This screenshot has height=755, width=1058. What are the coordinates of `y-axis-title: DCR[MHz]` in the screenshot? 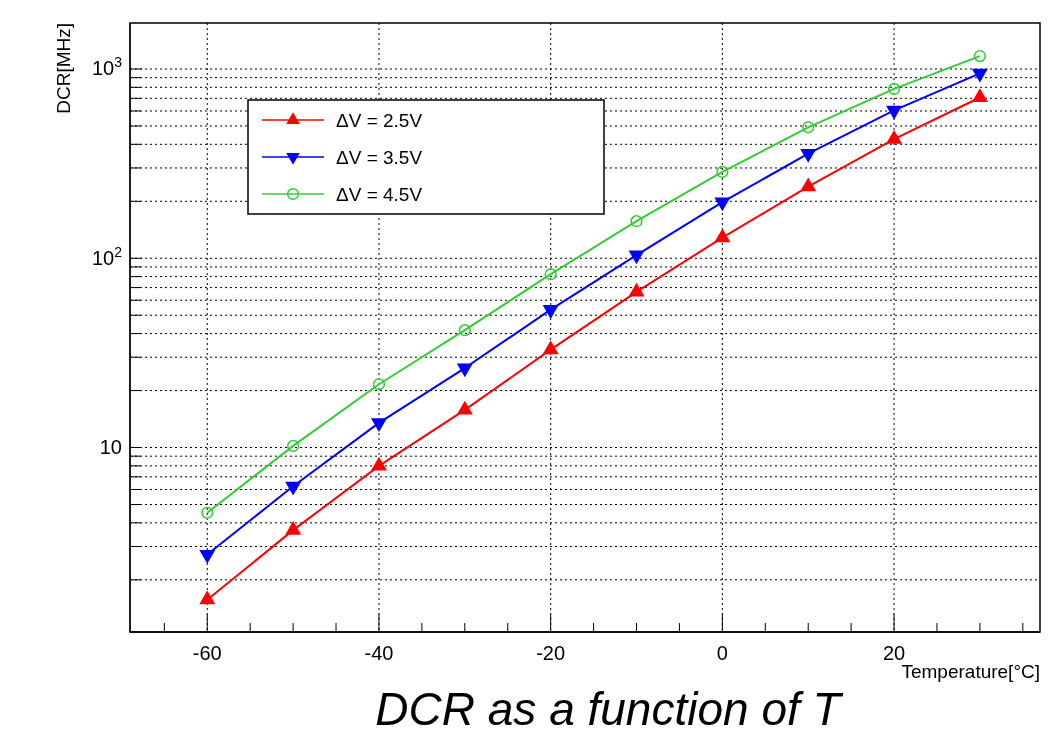 It's located at (63, 68).